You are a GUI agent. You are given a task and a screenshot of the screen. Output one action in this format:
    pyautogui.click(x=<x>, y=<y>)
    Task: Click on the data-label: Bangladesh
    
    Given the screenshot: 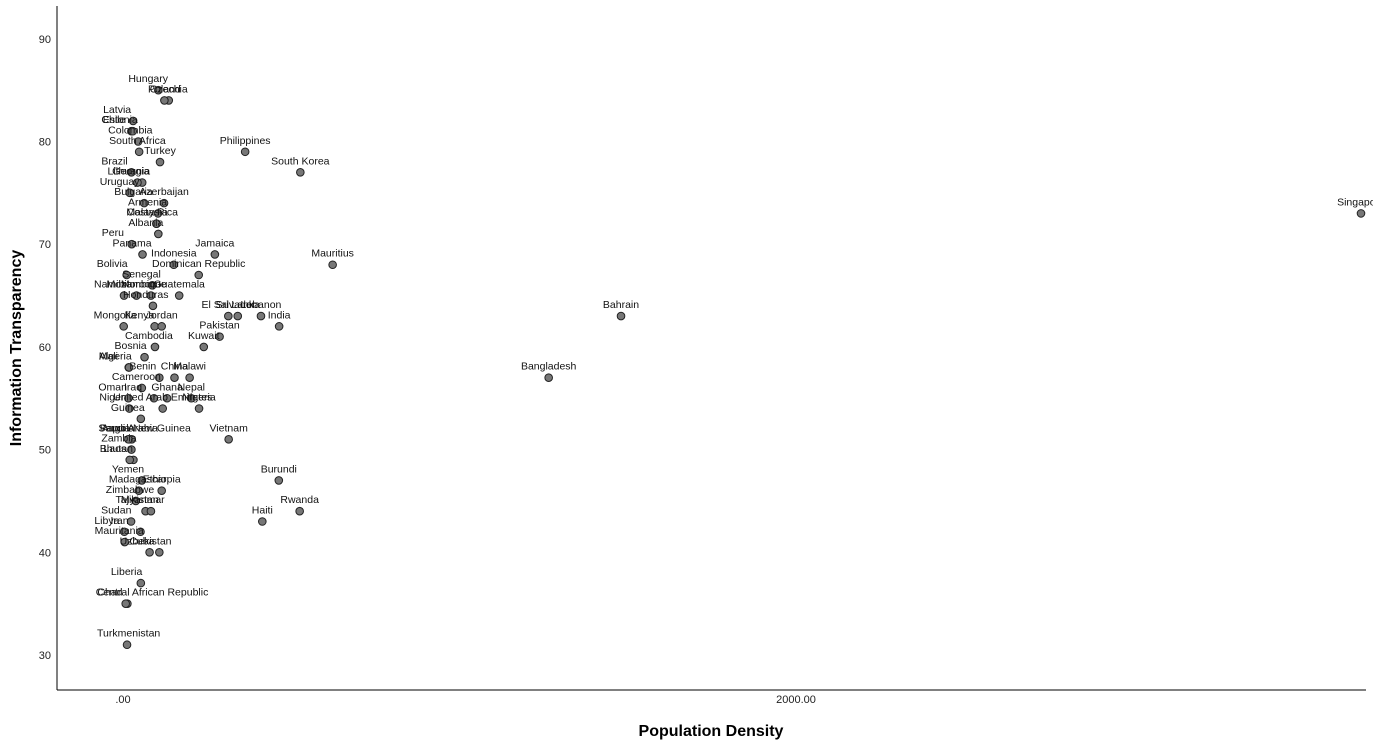 What is the action you would take?
    pyautogui.click(x=549, y=367)
    